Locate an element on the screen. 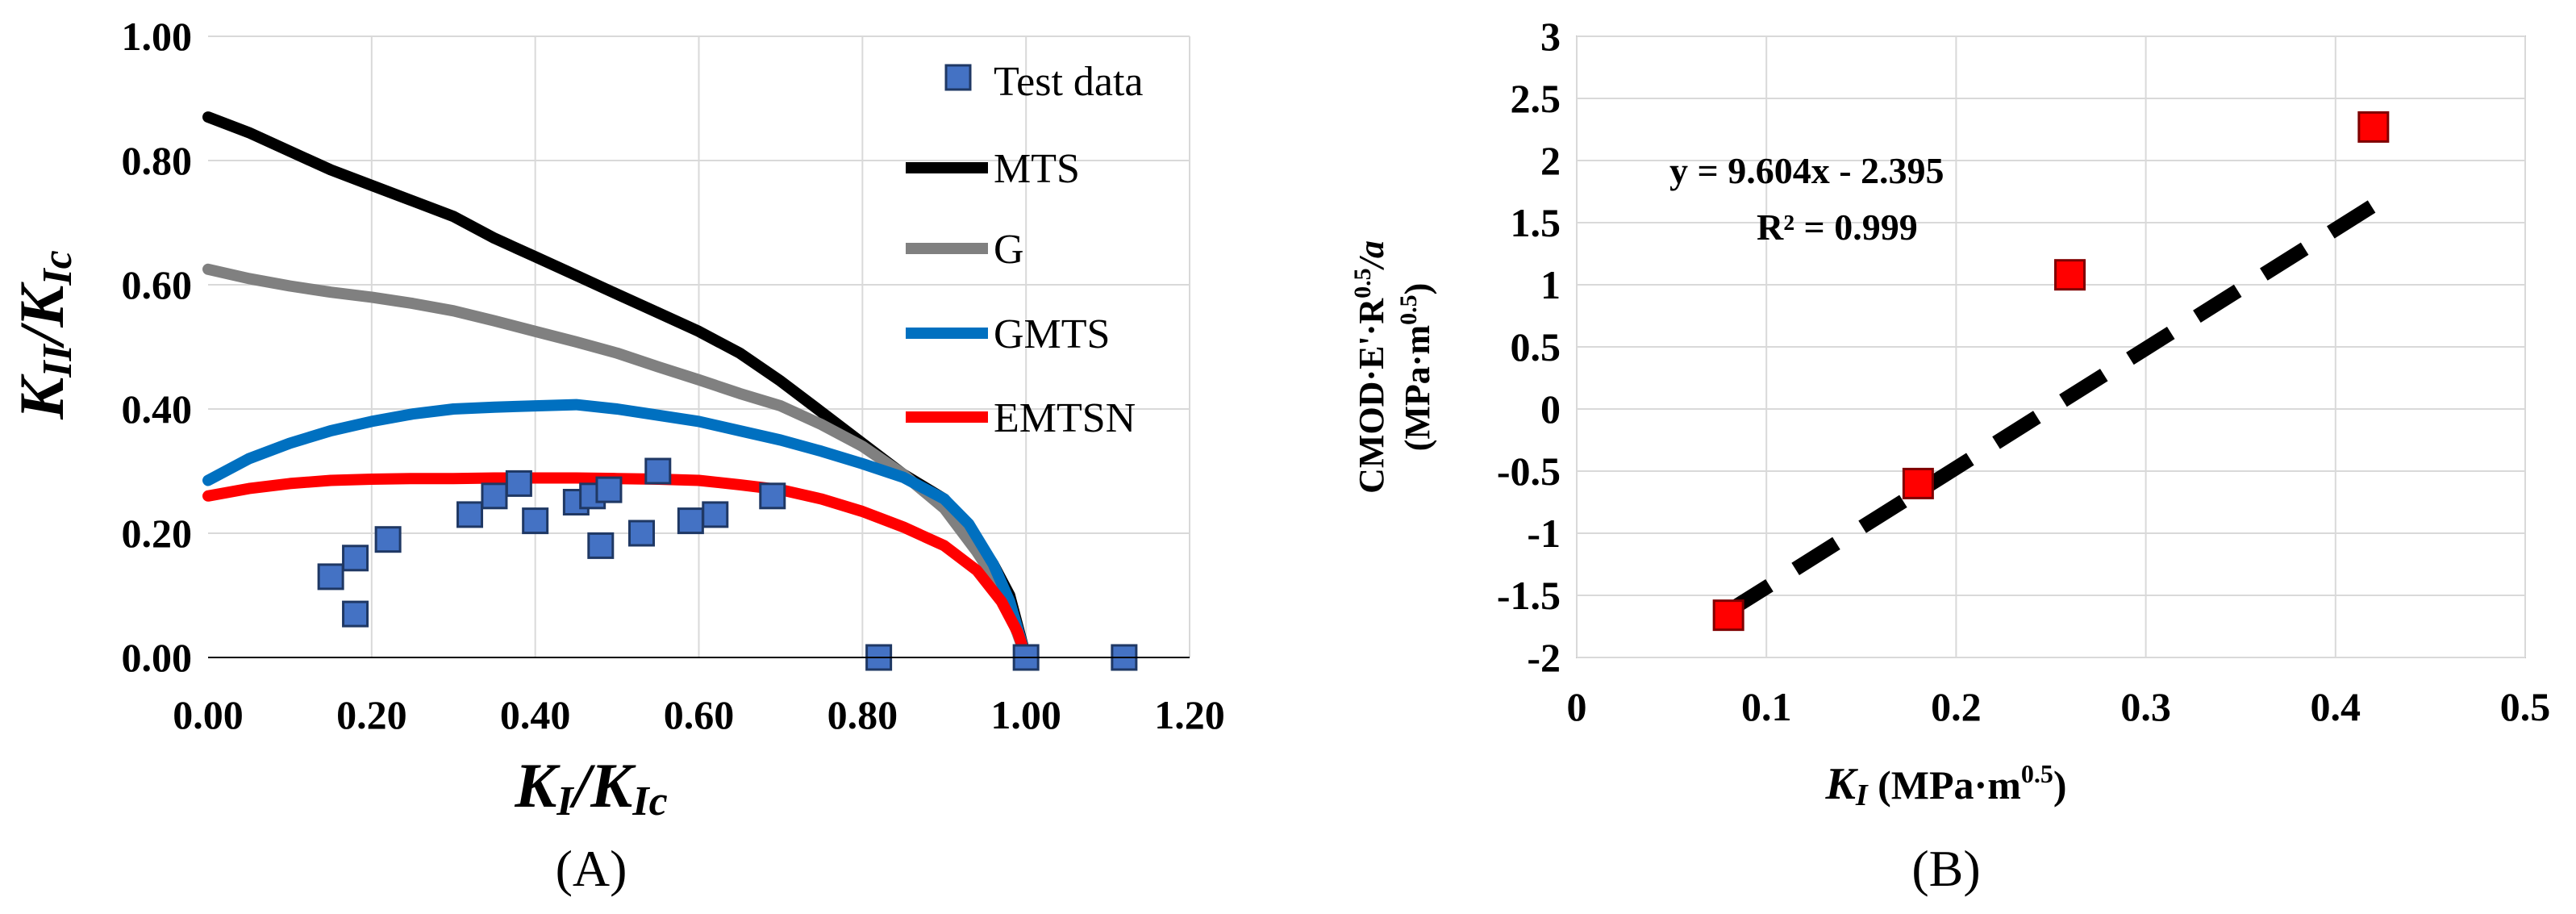 The height and width of the screenshot is (914, 2576). panel-a-y-tick-label: 1.00 is located at coordinates (157, 36).